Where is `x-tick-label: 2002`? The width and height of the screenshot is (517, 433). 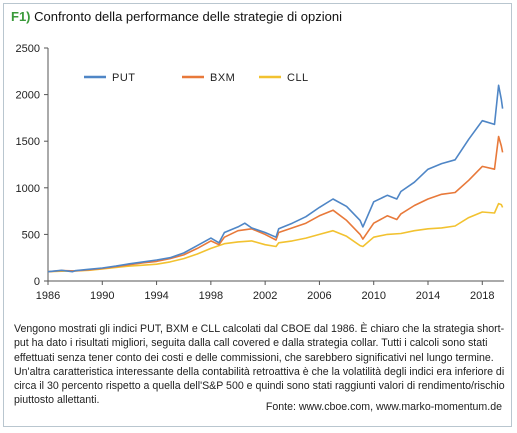
x-tick-label: 2002 is located at coordinates (265, 296).